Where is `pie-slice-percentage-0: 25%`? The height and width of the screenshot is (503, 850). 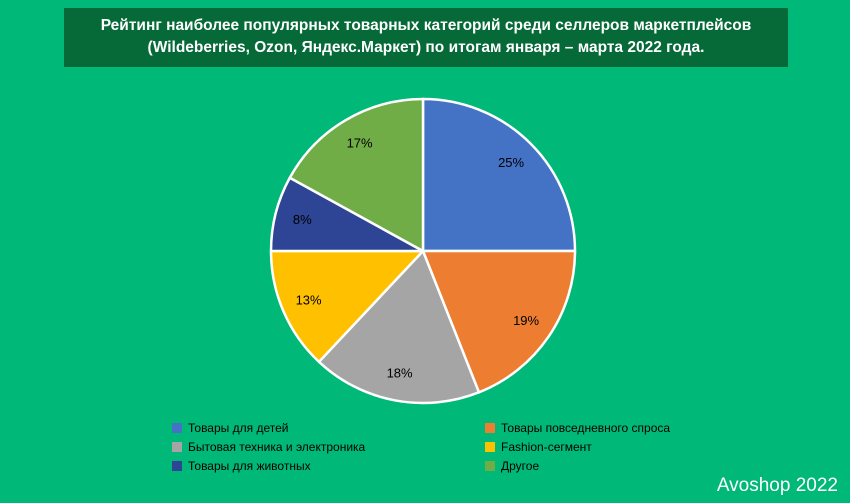
pie-slice-percentage-0: 25% is located at coordinates (511, 162).